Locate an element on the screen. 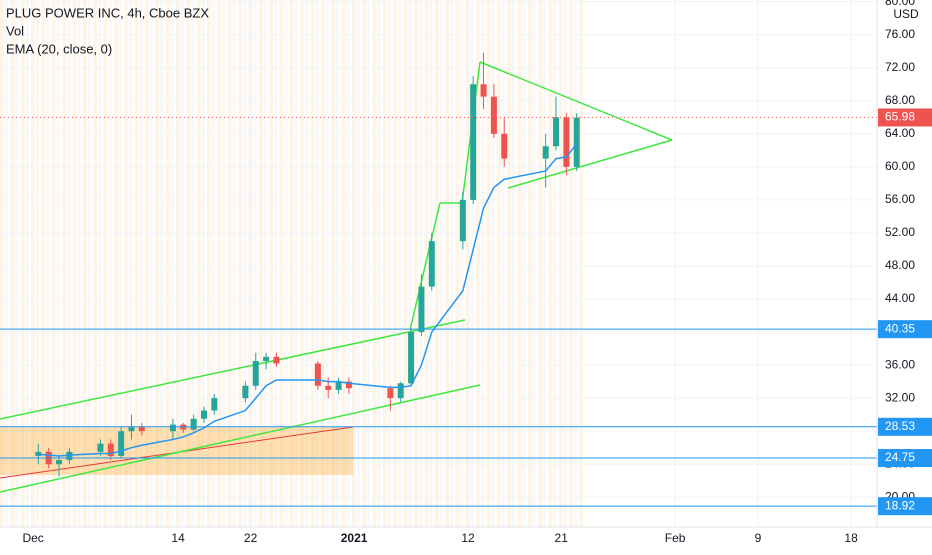 Image resolution: width=932 pixels, height=555 pixels. currency-label: USD is located at coordinates (906, 14).